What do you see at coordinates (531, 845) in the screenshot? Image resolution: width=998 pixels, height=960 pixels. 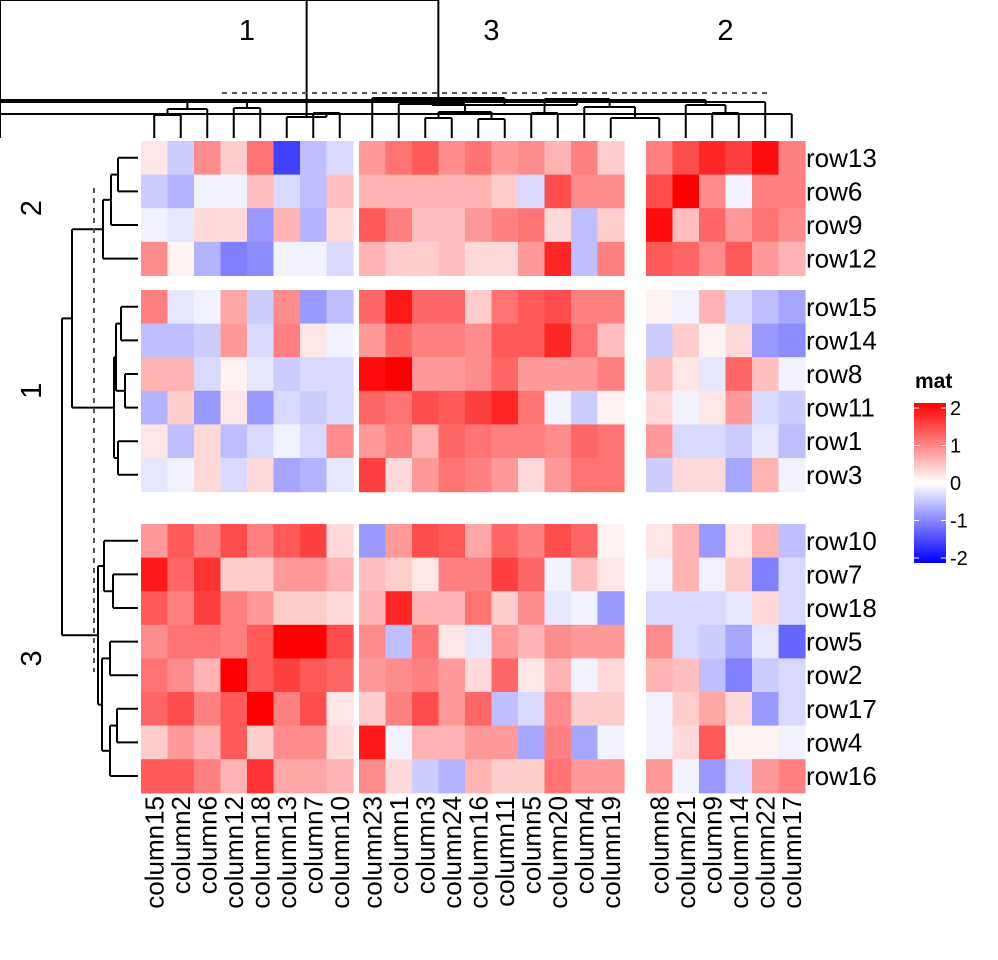 I see `column-label: column5` at bounding box center [531, 845].